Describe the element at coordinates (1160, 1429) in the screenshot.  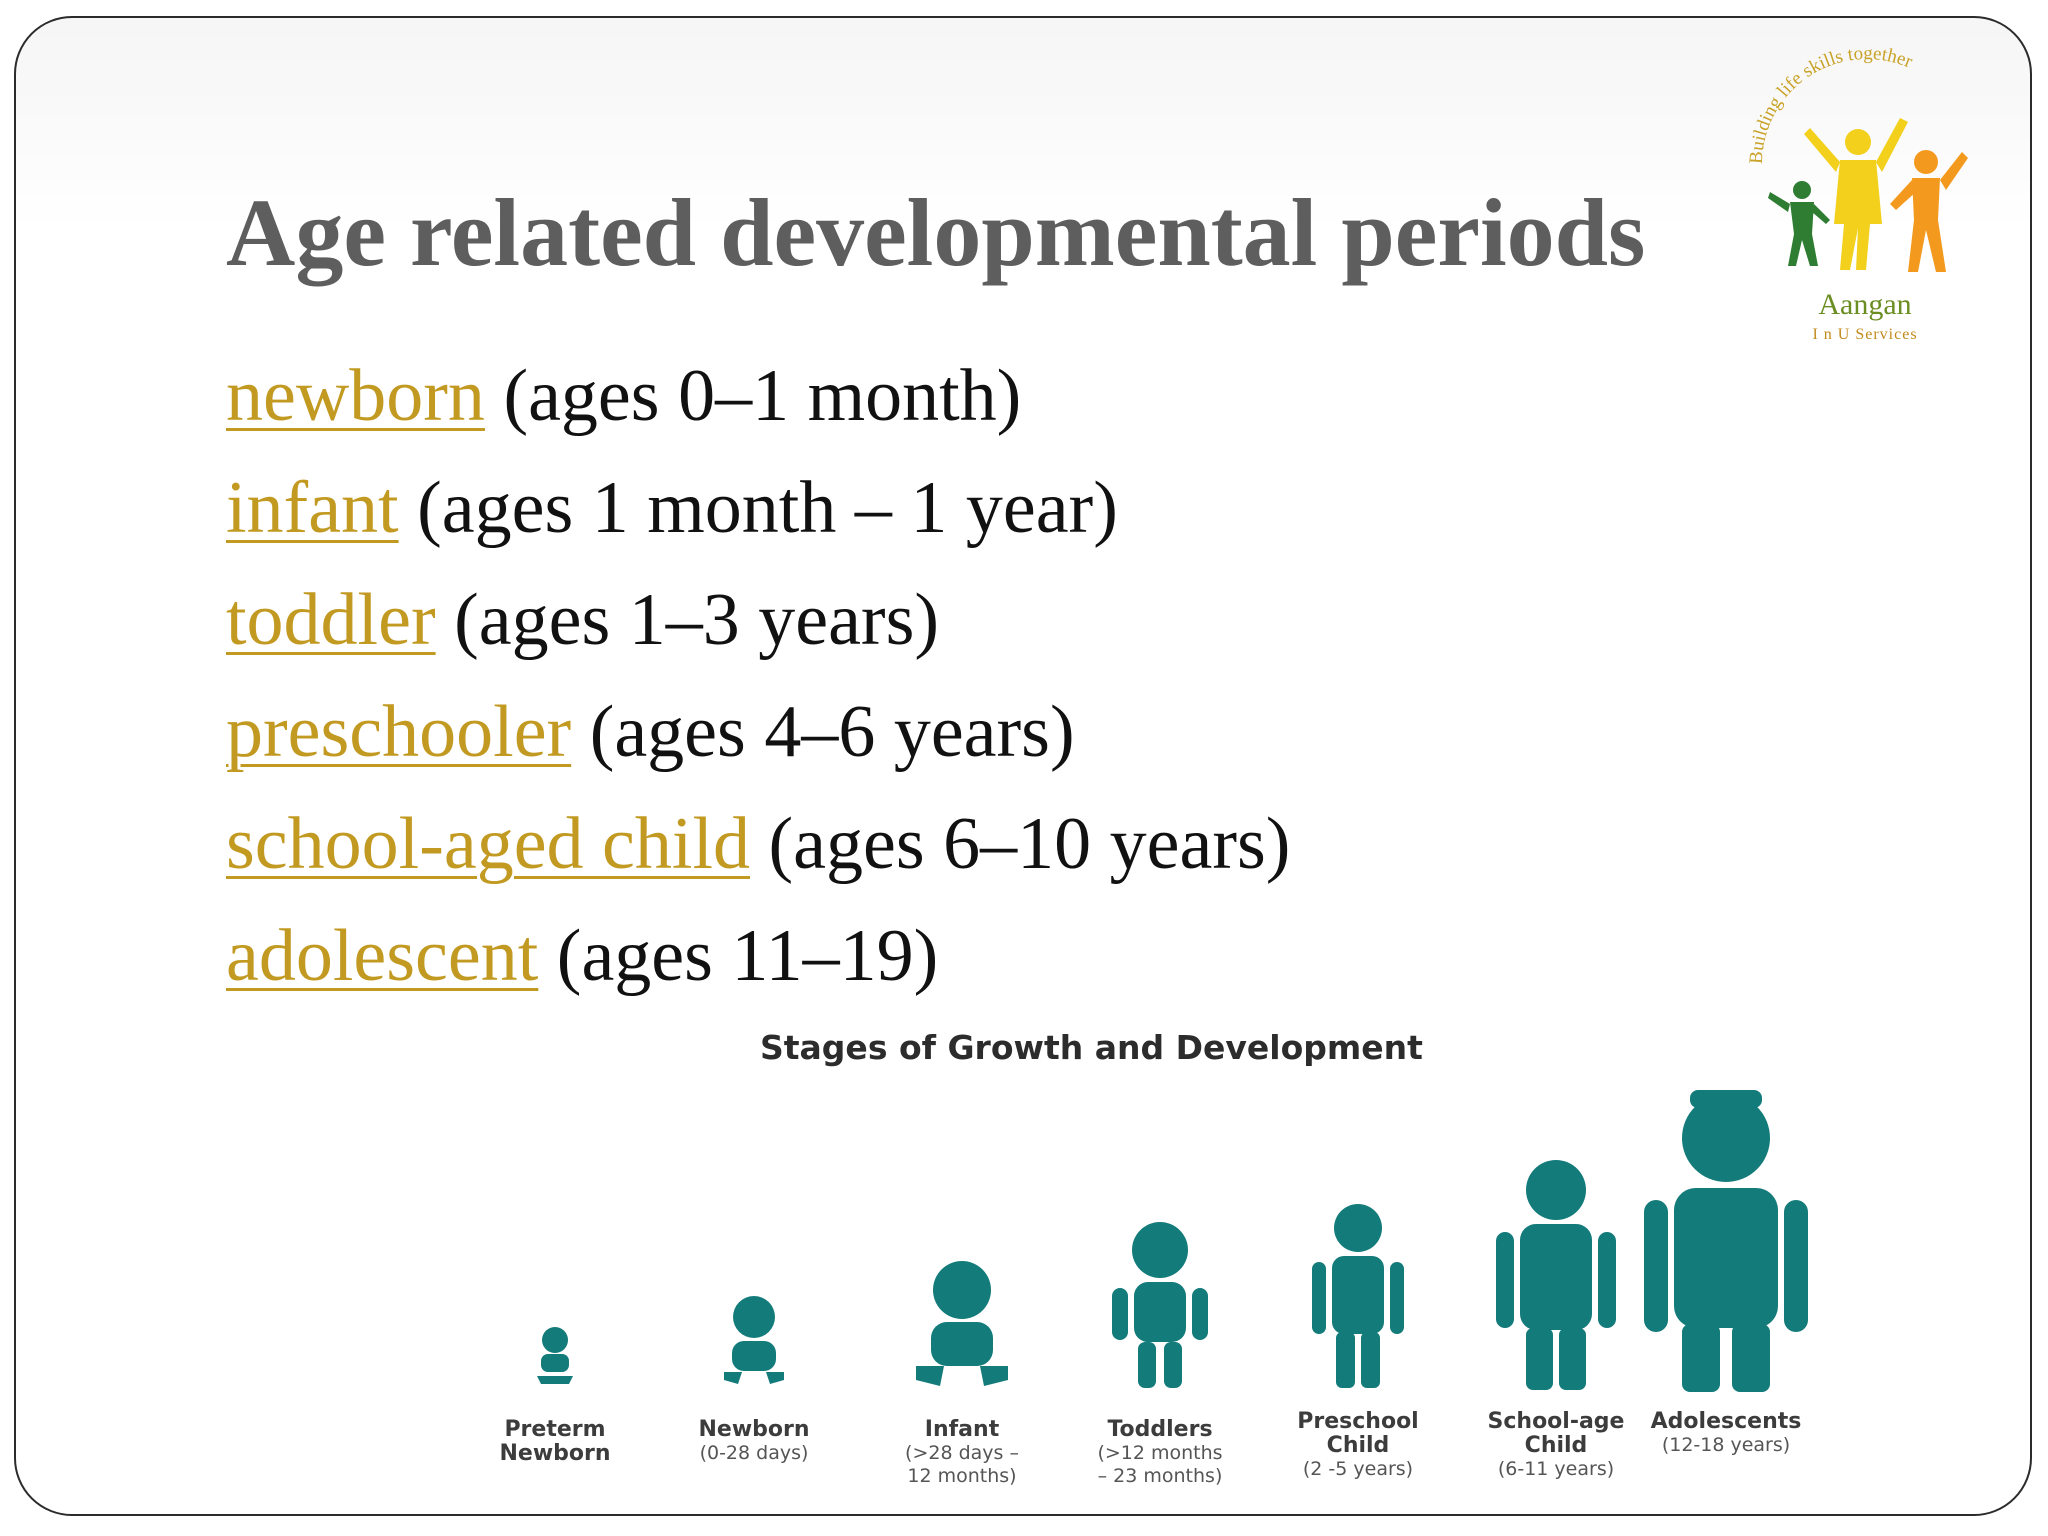
I see `caption-name: Toddlers` at that location.